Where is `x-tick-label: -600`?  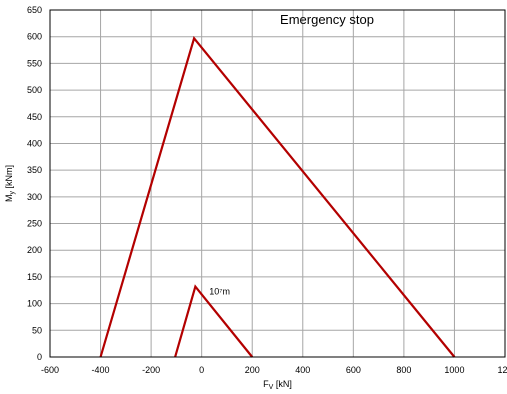
x-tick-label: -600 is located at coordinates (50, 370).